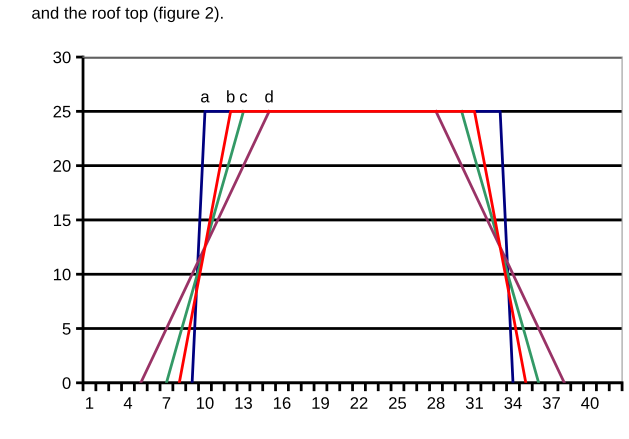 This screenshot has width=629, height=439. Describe the element at coordinates (128, 403) in the screenshot. I see `x-tick-label: 4` at that location.